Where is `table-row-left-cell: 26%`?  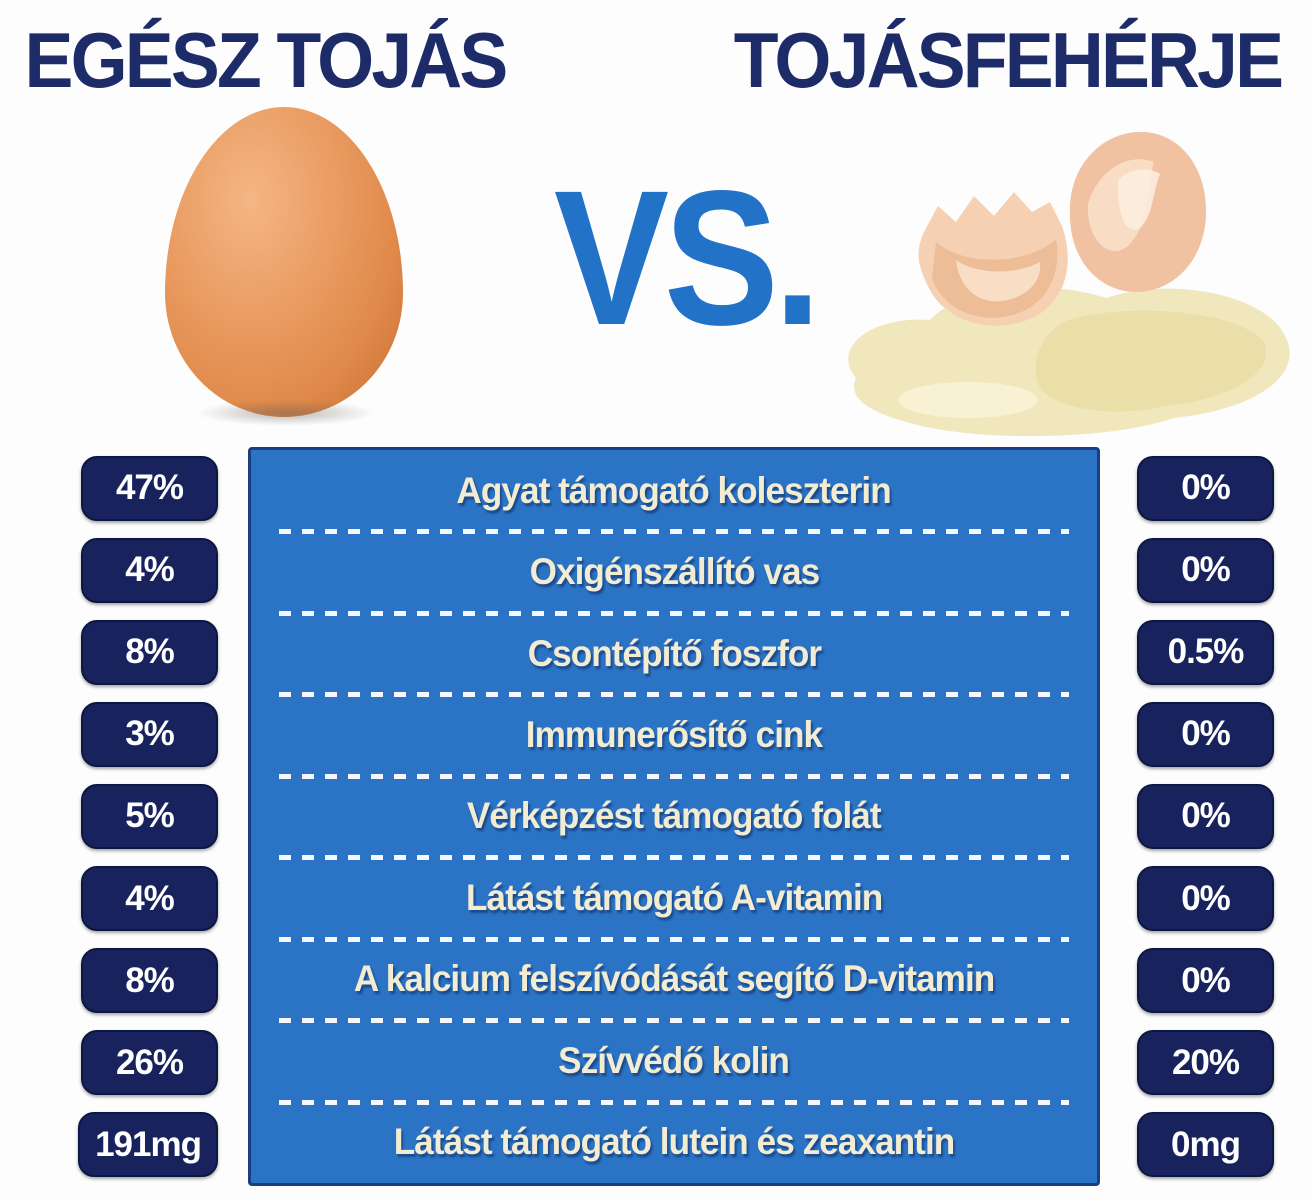
table-row-left-cell: 26% is located at coordinates (124, 1063).